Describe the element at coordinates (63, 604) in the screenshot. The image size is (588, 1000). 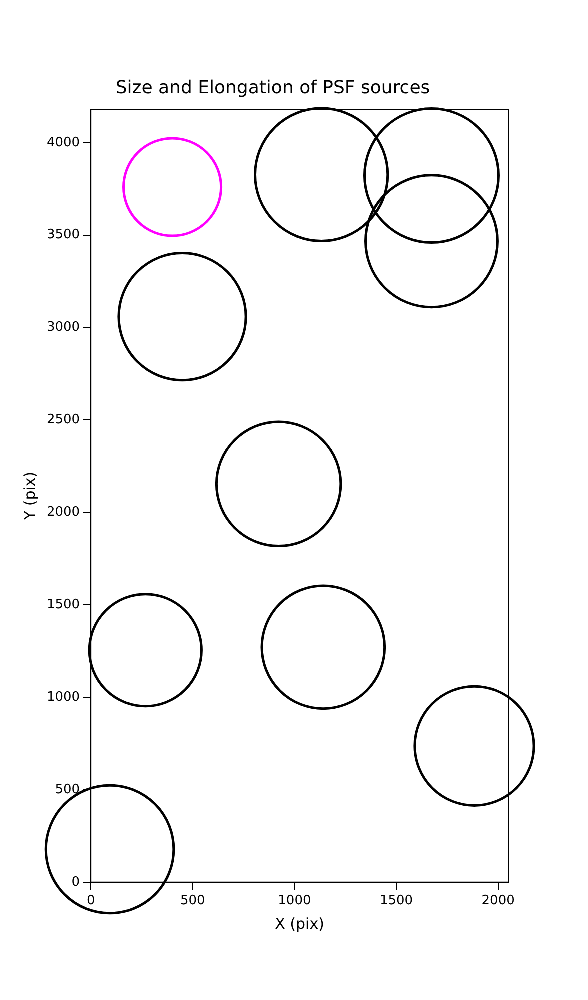
I see `y-tick-label: 1500` at that location.